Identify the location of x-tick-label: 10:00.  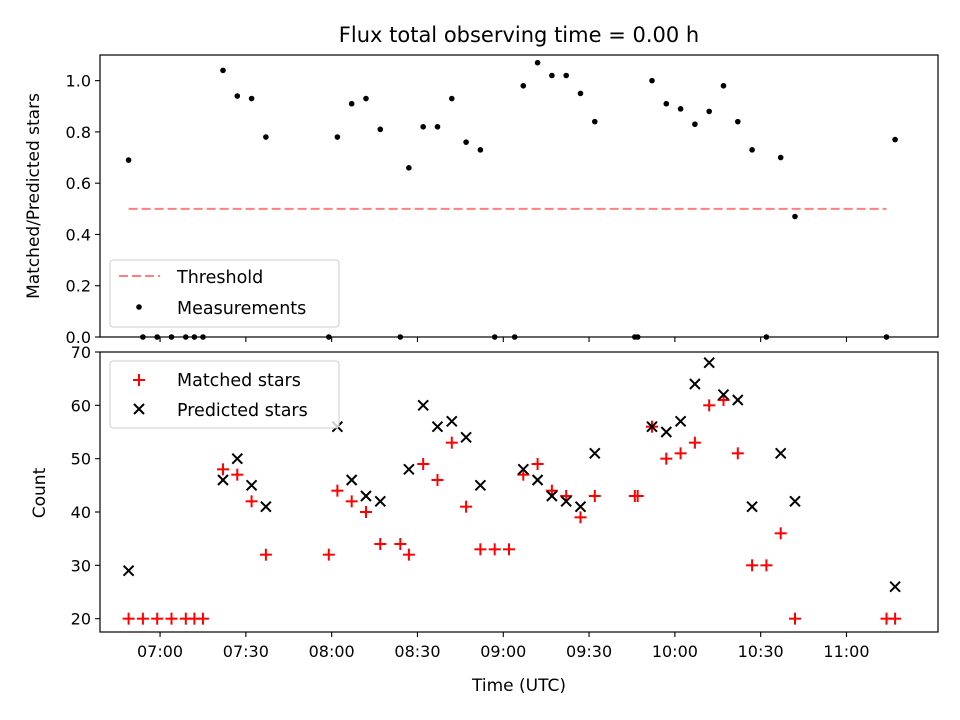
(675, 651).